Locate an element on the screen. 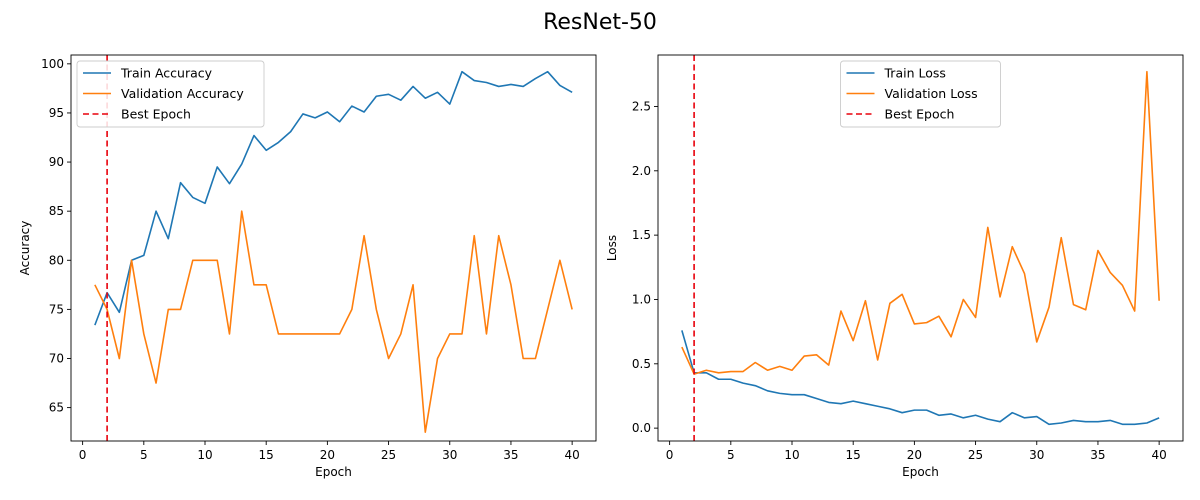 This screenshot has width=1200, height=500. y-tick-label: 2.0 is located at coordinates (641, 171).